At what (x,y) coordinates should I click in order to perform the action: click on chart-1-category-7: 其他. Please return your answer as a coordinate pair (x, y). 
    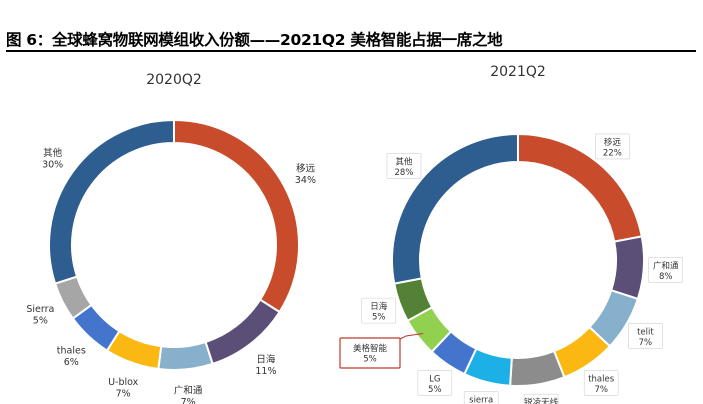
    Looking at the image, I should click on (53, 153).